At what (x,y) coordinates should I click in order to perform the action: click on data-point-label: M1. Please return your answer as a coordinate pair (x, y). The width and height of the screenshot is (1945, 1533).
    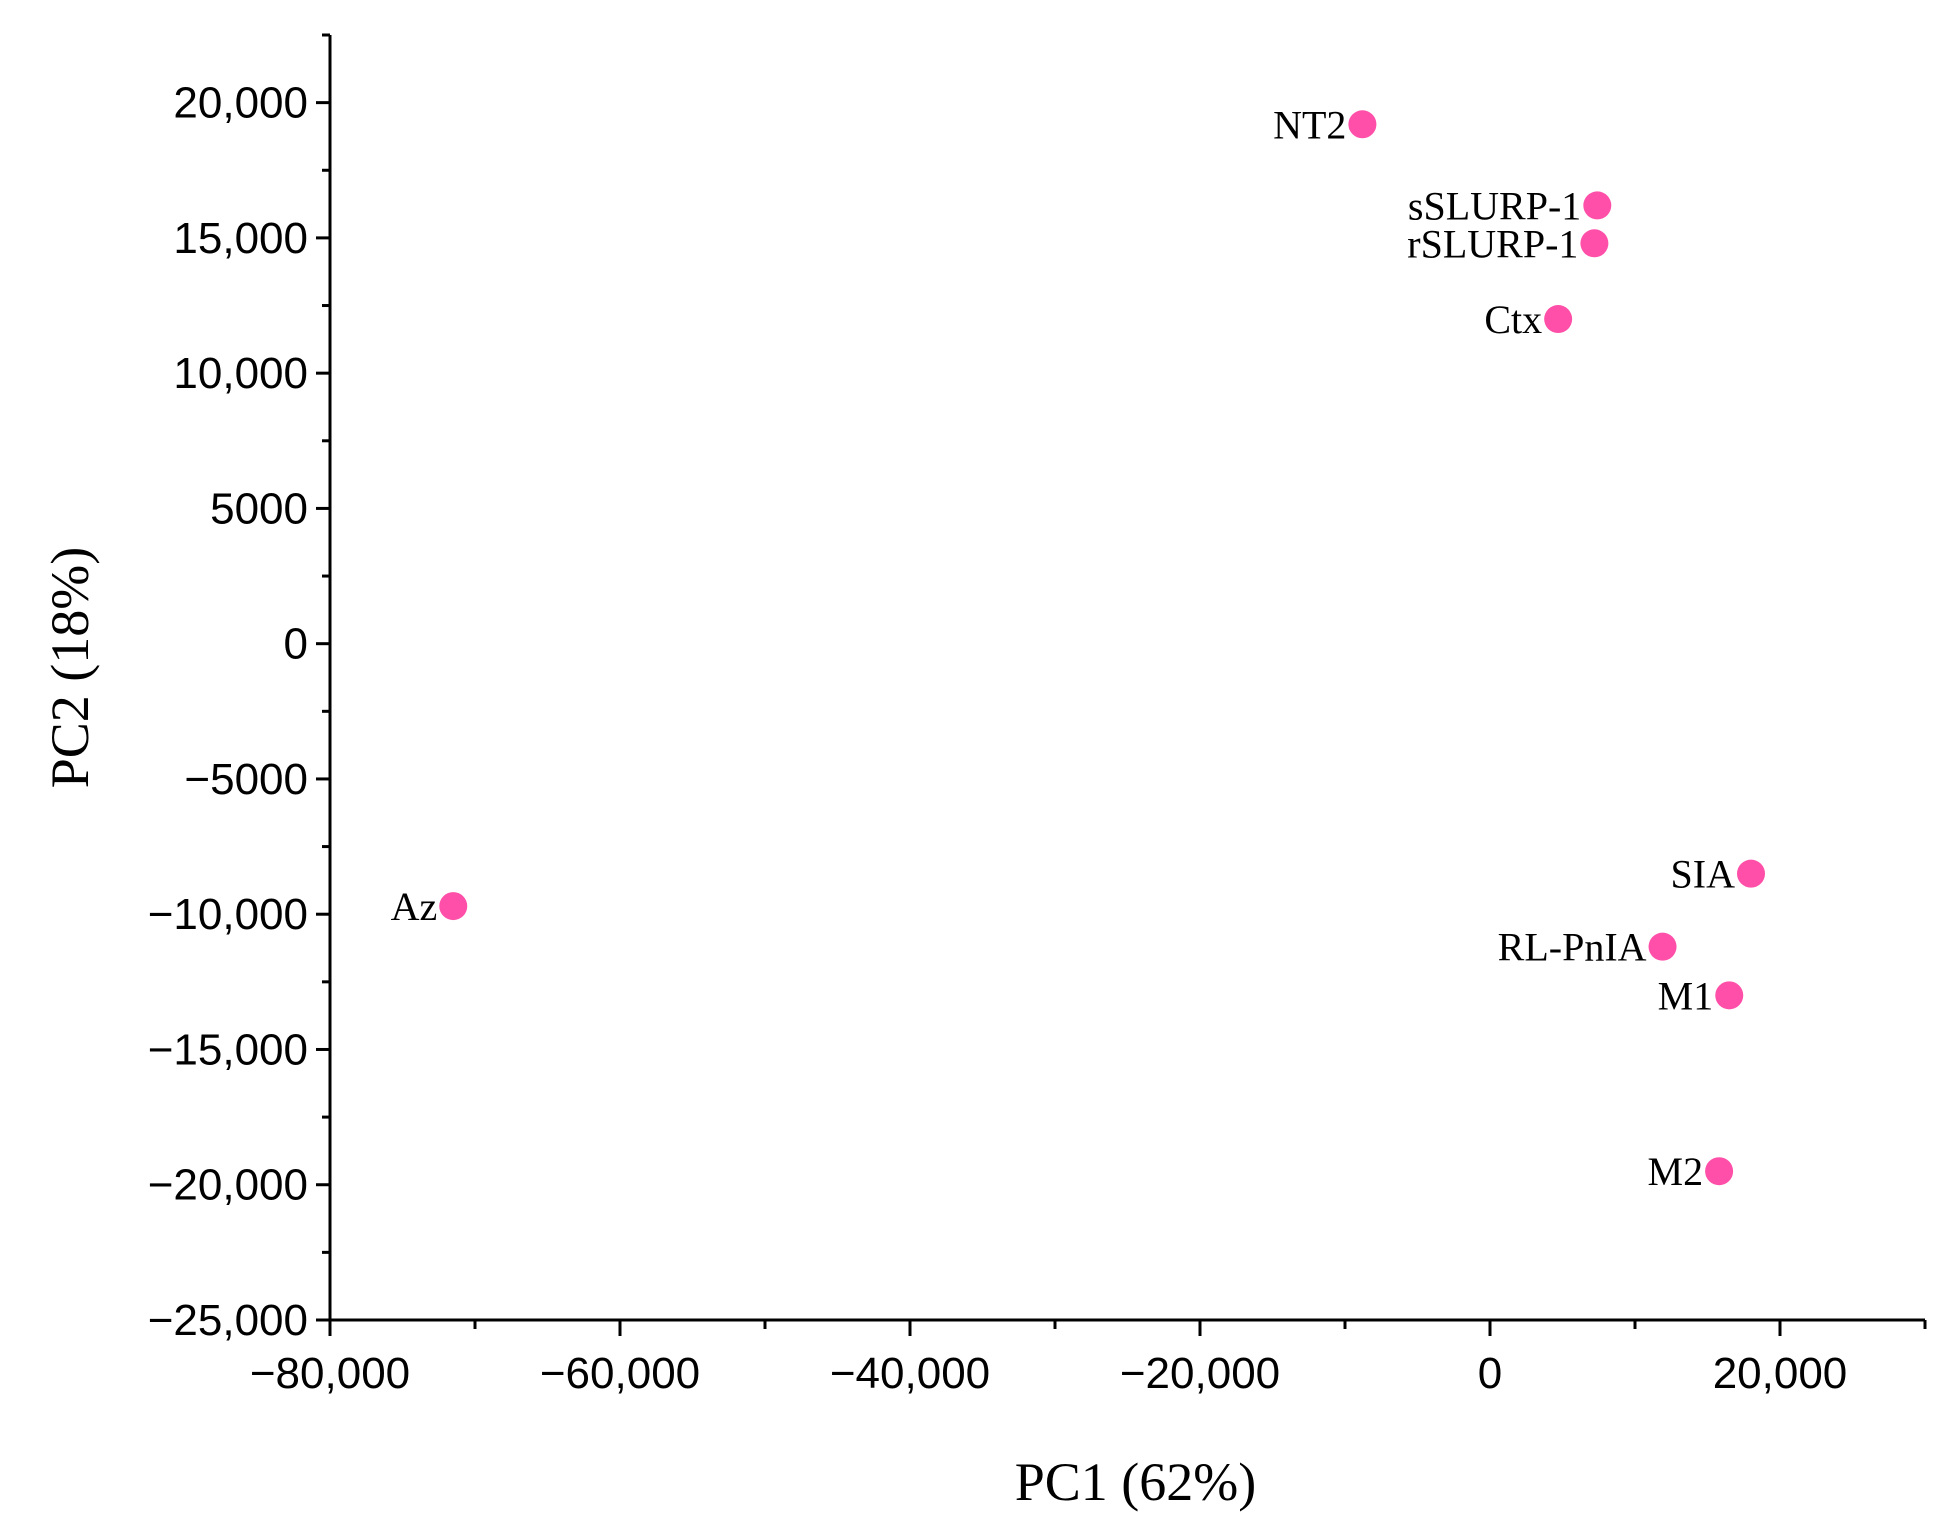
    Looking at the image, I should click on (1686, 995).